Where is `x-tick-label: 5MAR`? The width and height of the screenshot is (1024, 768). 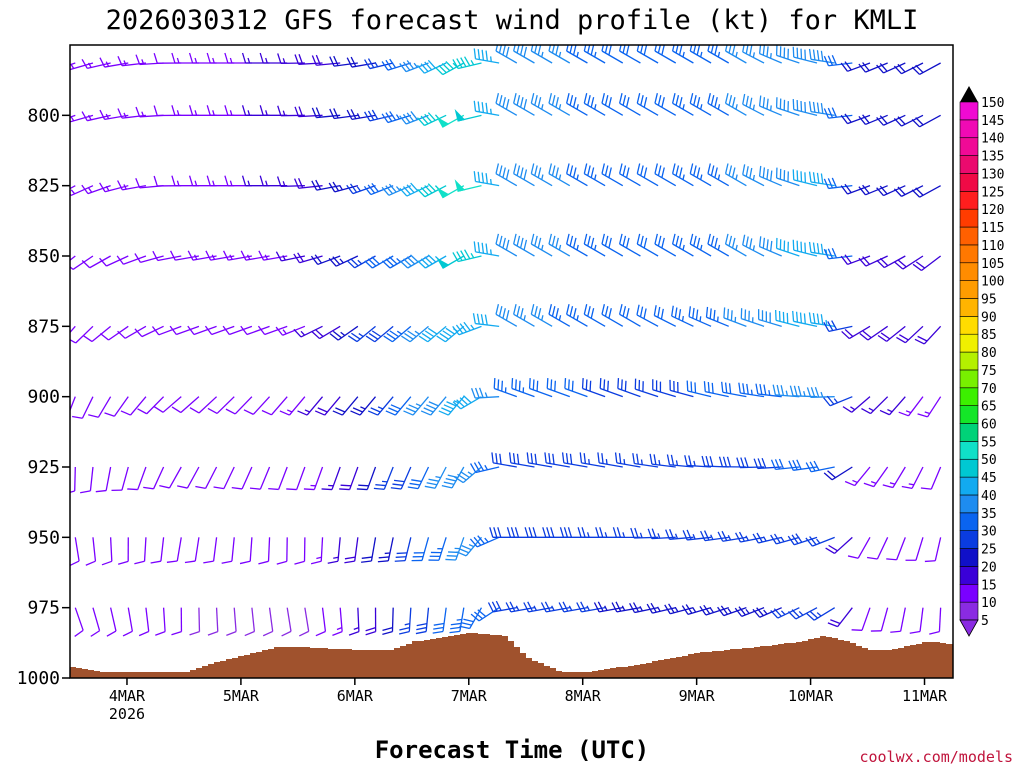
x-tick-label: 5MAR is located at coordinates (241, 696).